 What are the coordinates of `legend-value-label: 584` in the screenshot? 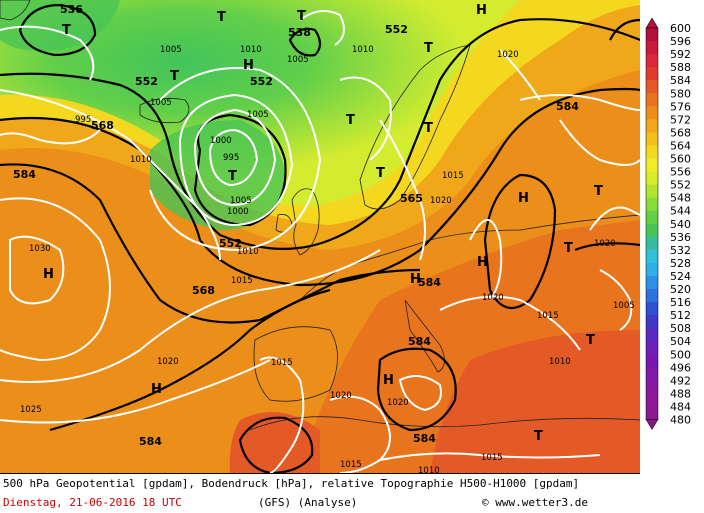 It's located at (680, 80).